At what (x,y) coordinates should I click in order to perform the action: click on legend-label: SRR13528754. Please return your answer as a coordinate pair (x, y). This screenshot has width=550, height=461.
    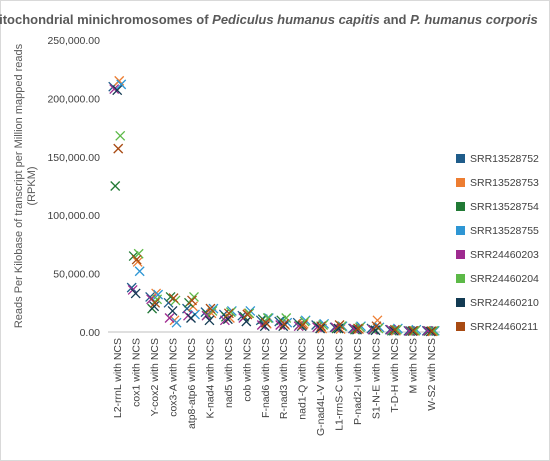
    Looking at the image, I should click on (504, 207).